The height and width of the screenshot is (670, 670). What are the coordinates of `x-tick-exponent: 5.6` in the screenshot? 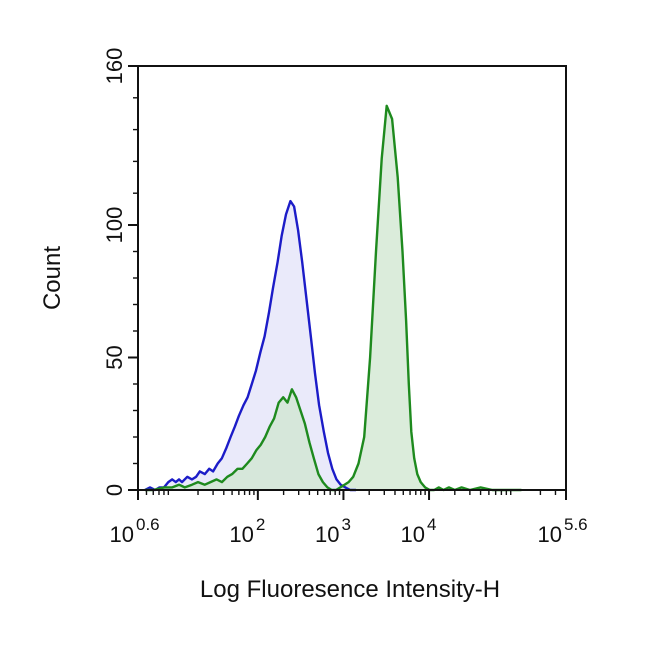 It's located at (576, 524).